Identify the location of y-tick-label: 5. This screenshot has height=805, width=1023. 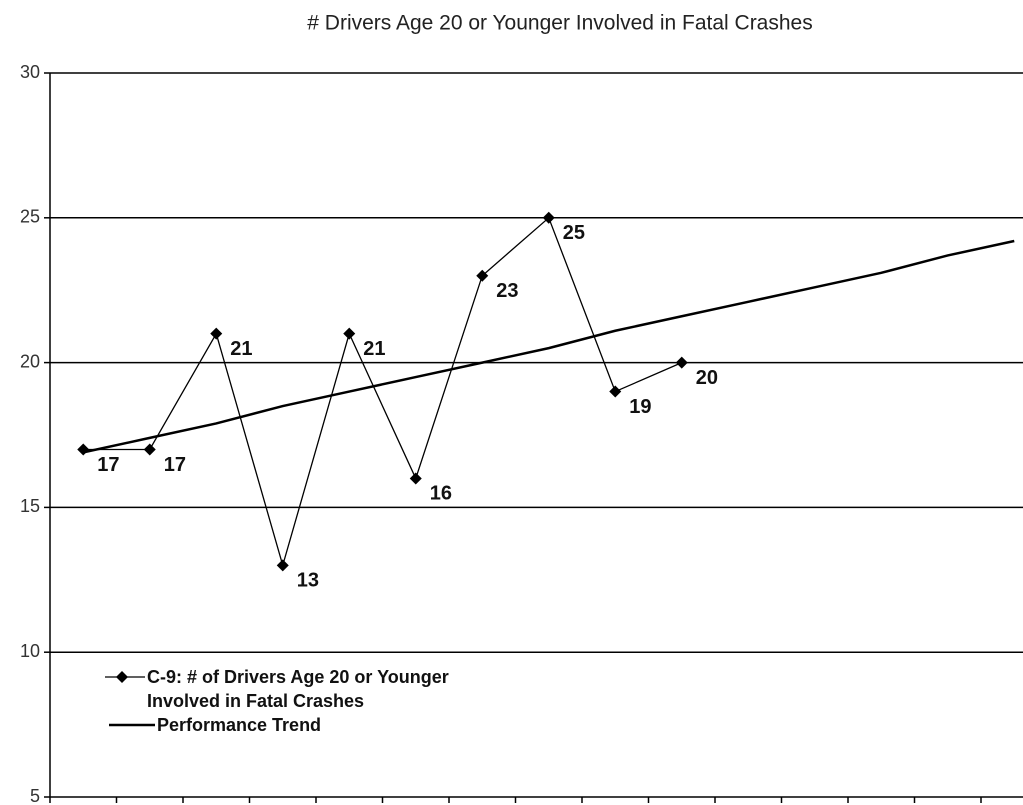
(35, 795).